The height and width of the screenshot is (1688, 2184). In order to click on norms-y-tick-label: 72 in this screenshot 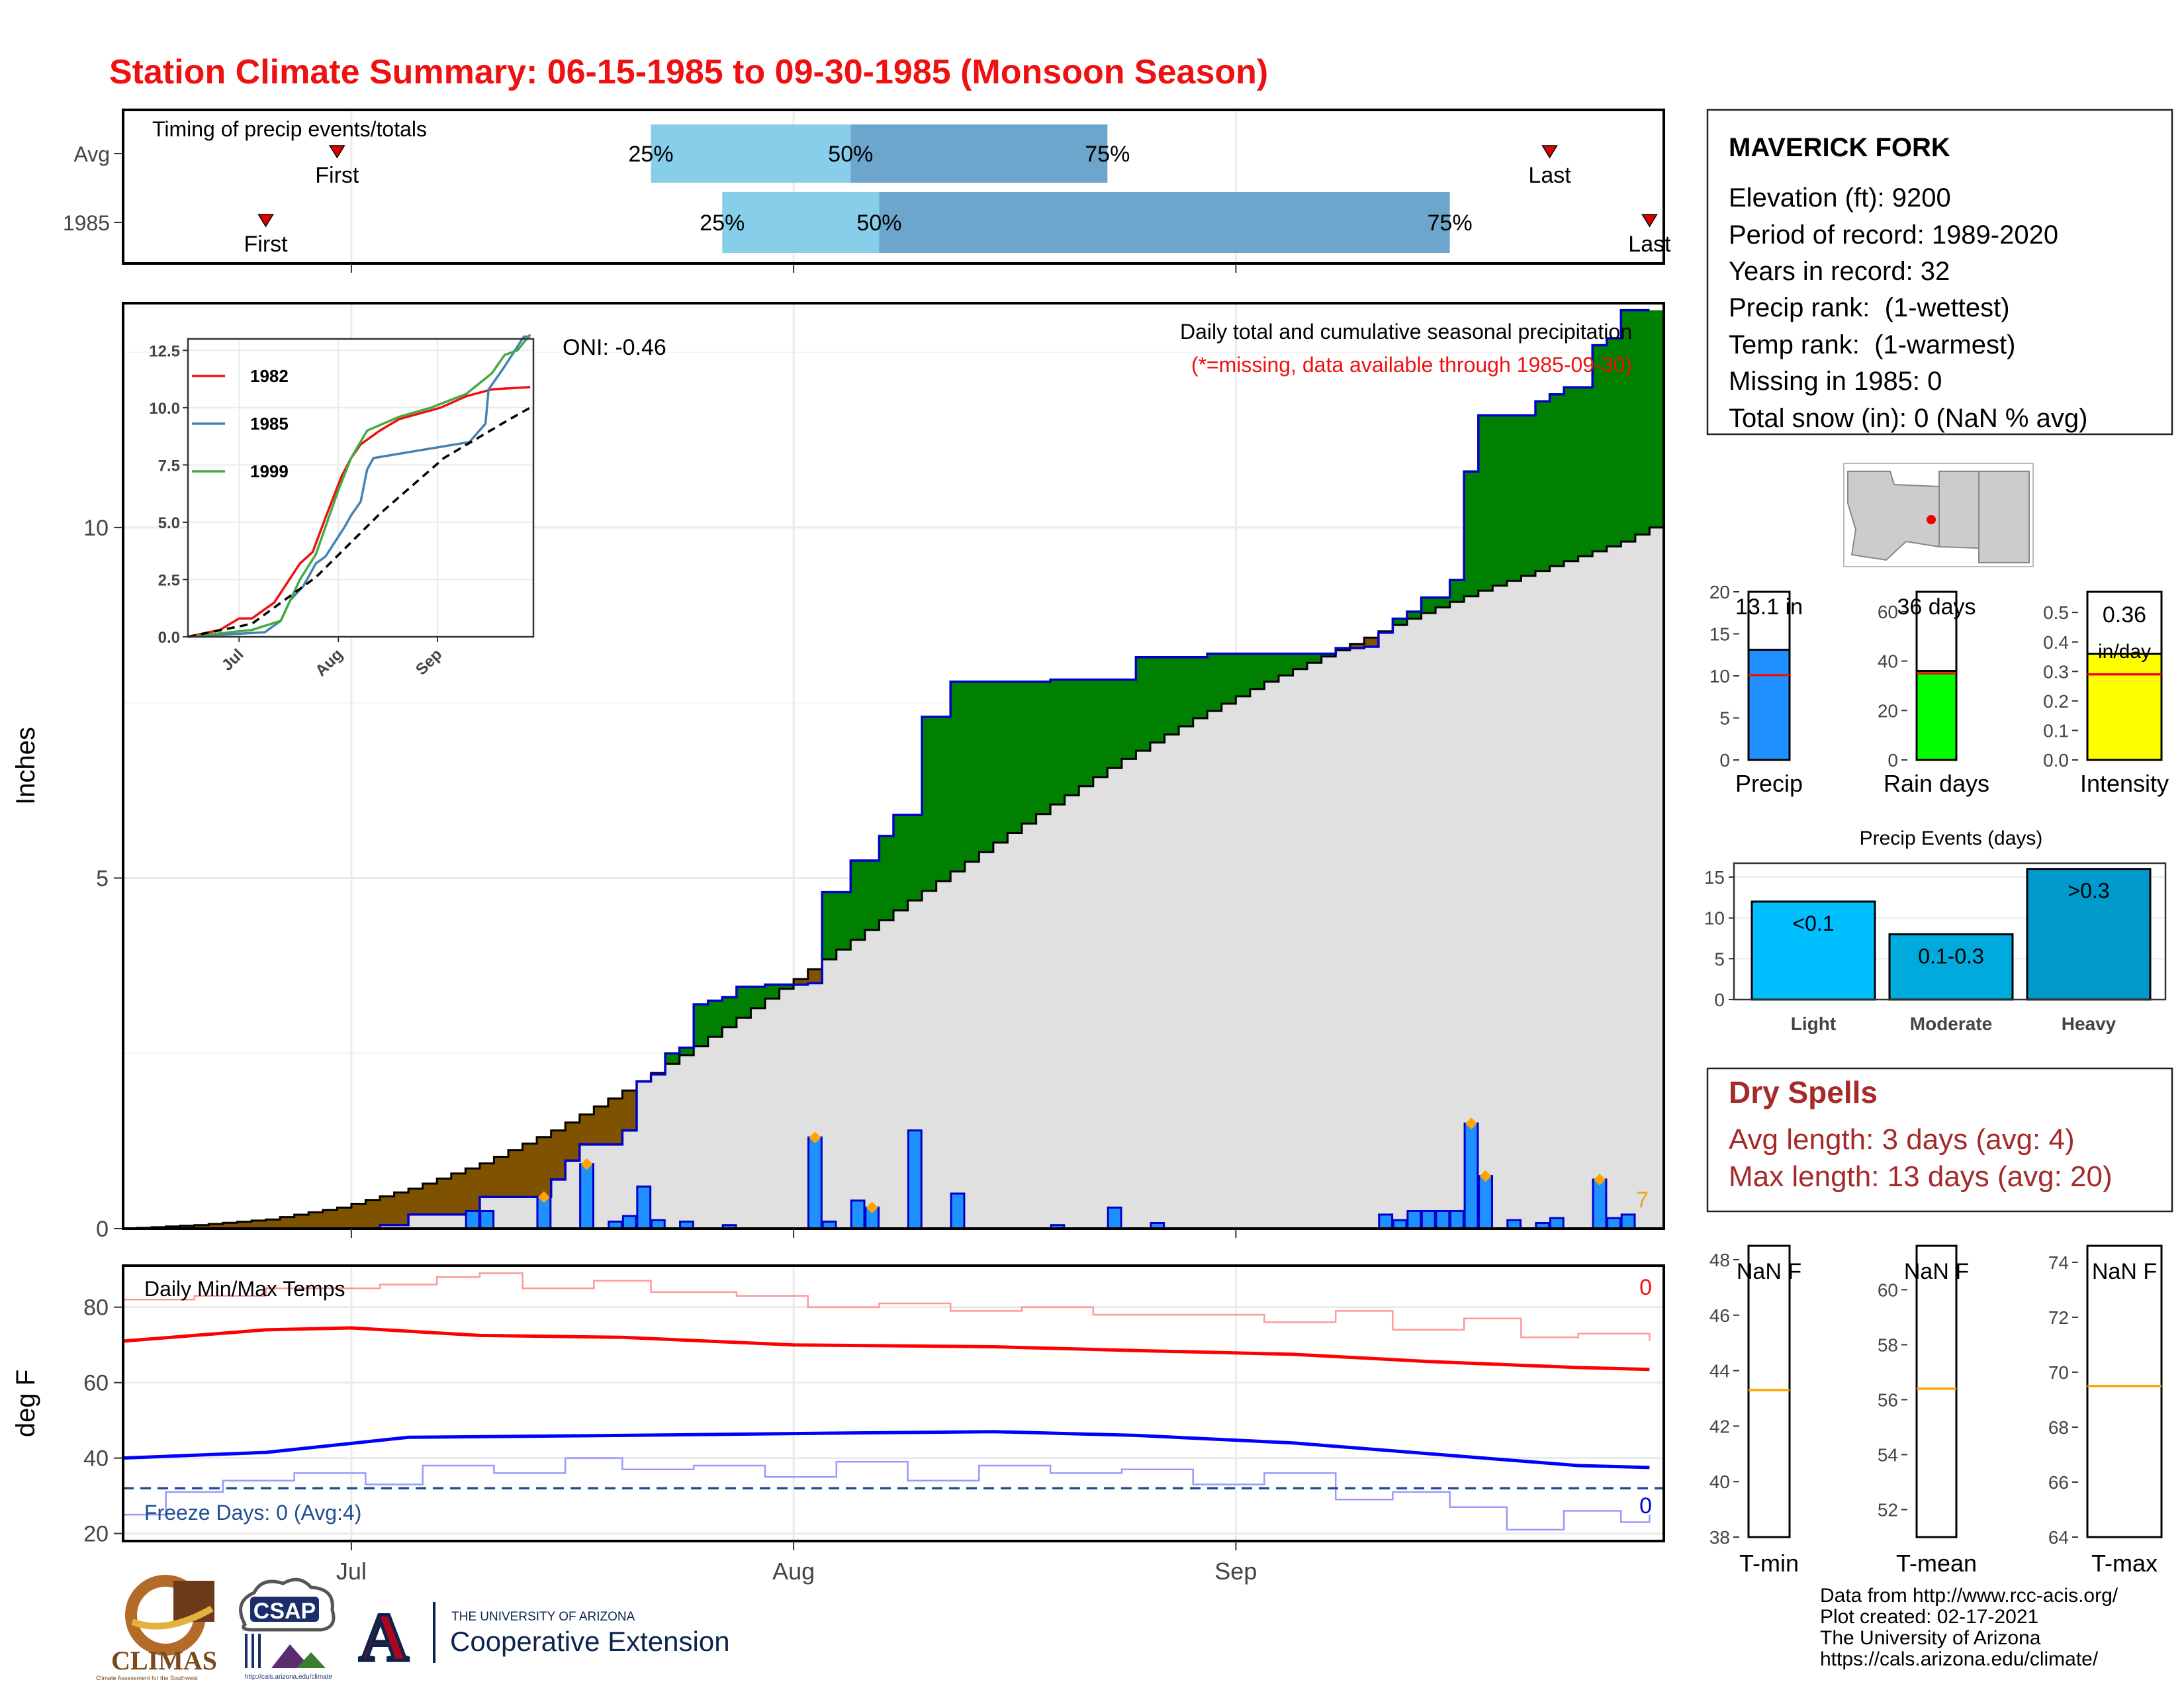, I will do `click(2058, 1317)`.